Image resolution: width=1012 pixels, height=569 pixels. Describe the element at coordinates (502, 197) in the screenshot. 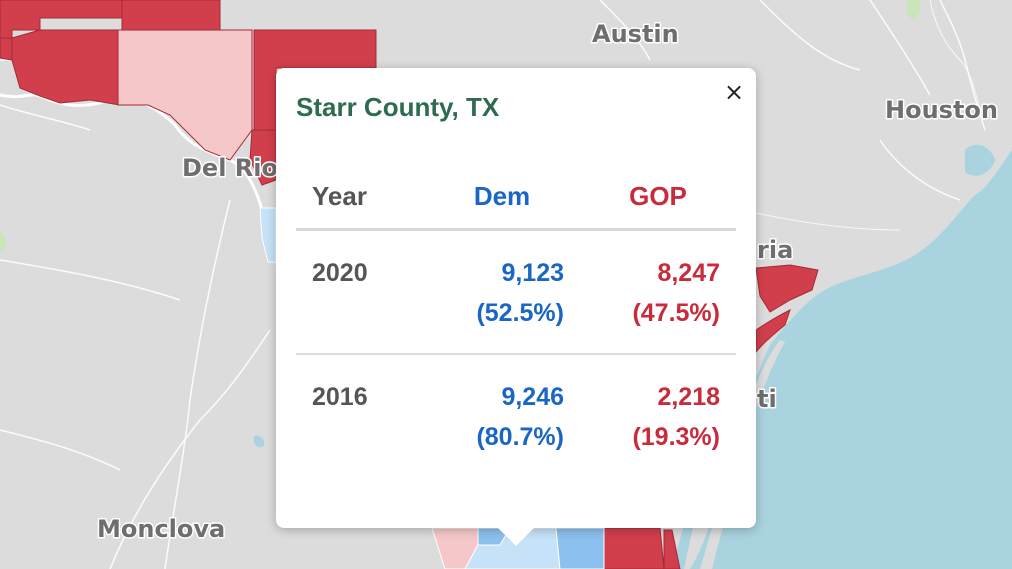

I see `column-header-dem: Dem` at that location.